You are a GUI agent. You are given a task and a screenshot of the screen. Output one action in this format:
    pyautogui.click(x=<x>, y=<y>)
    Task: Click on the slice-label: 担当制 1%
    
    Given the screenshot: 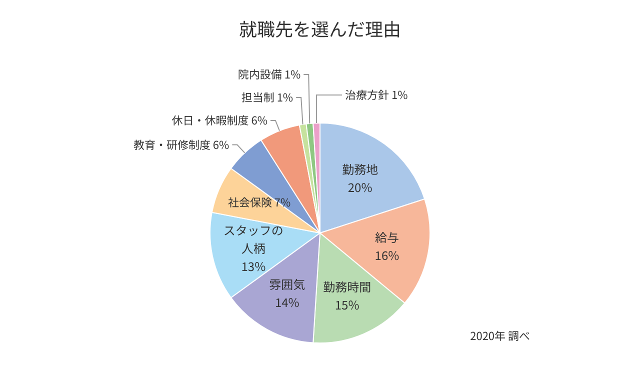 What is the action you would take?
    pyautogui.click(x=267, y=97)
    